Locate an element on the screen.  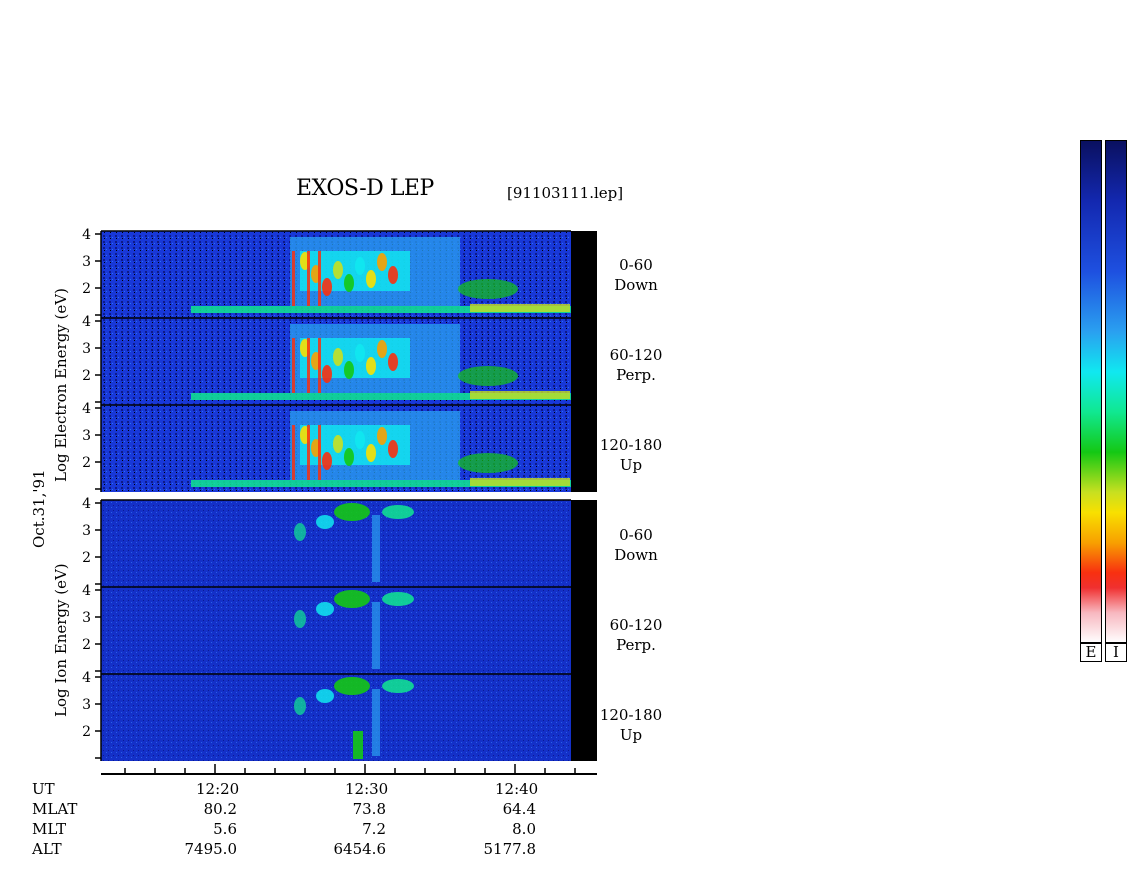
alt-value: 7495.0 is located at coordinates (211, 849).